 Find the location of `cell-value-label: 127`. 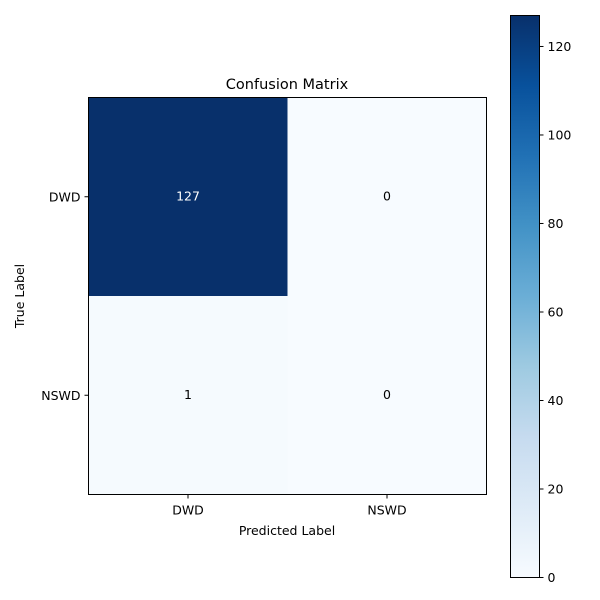

cell-value-label: 127 is located at coordinates (188, 195).